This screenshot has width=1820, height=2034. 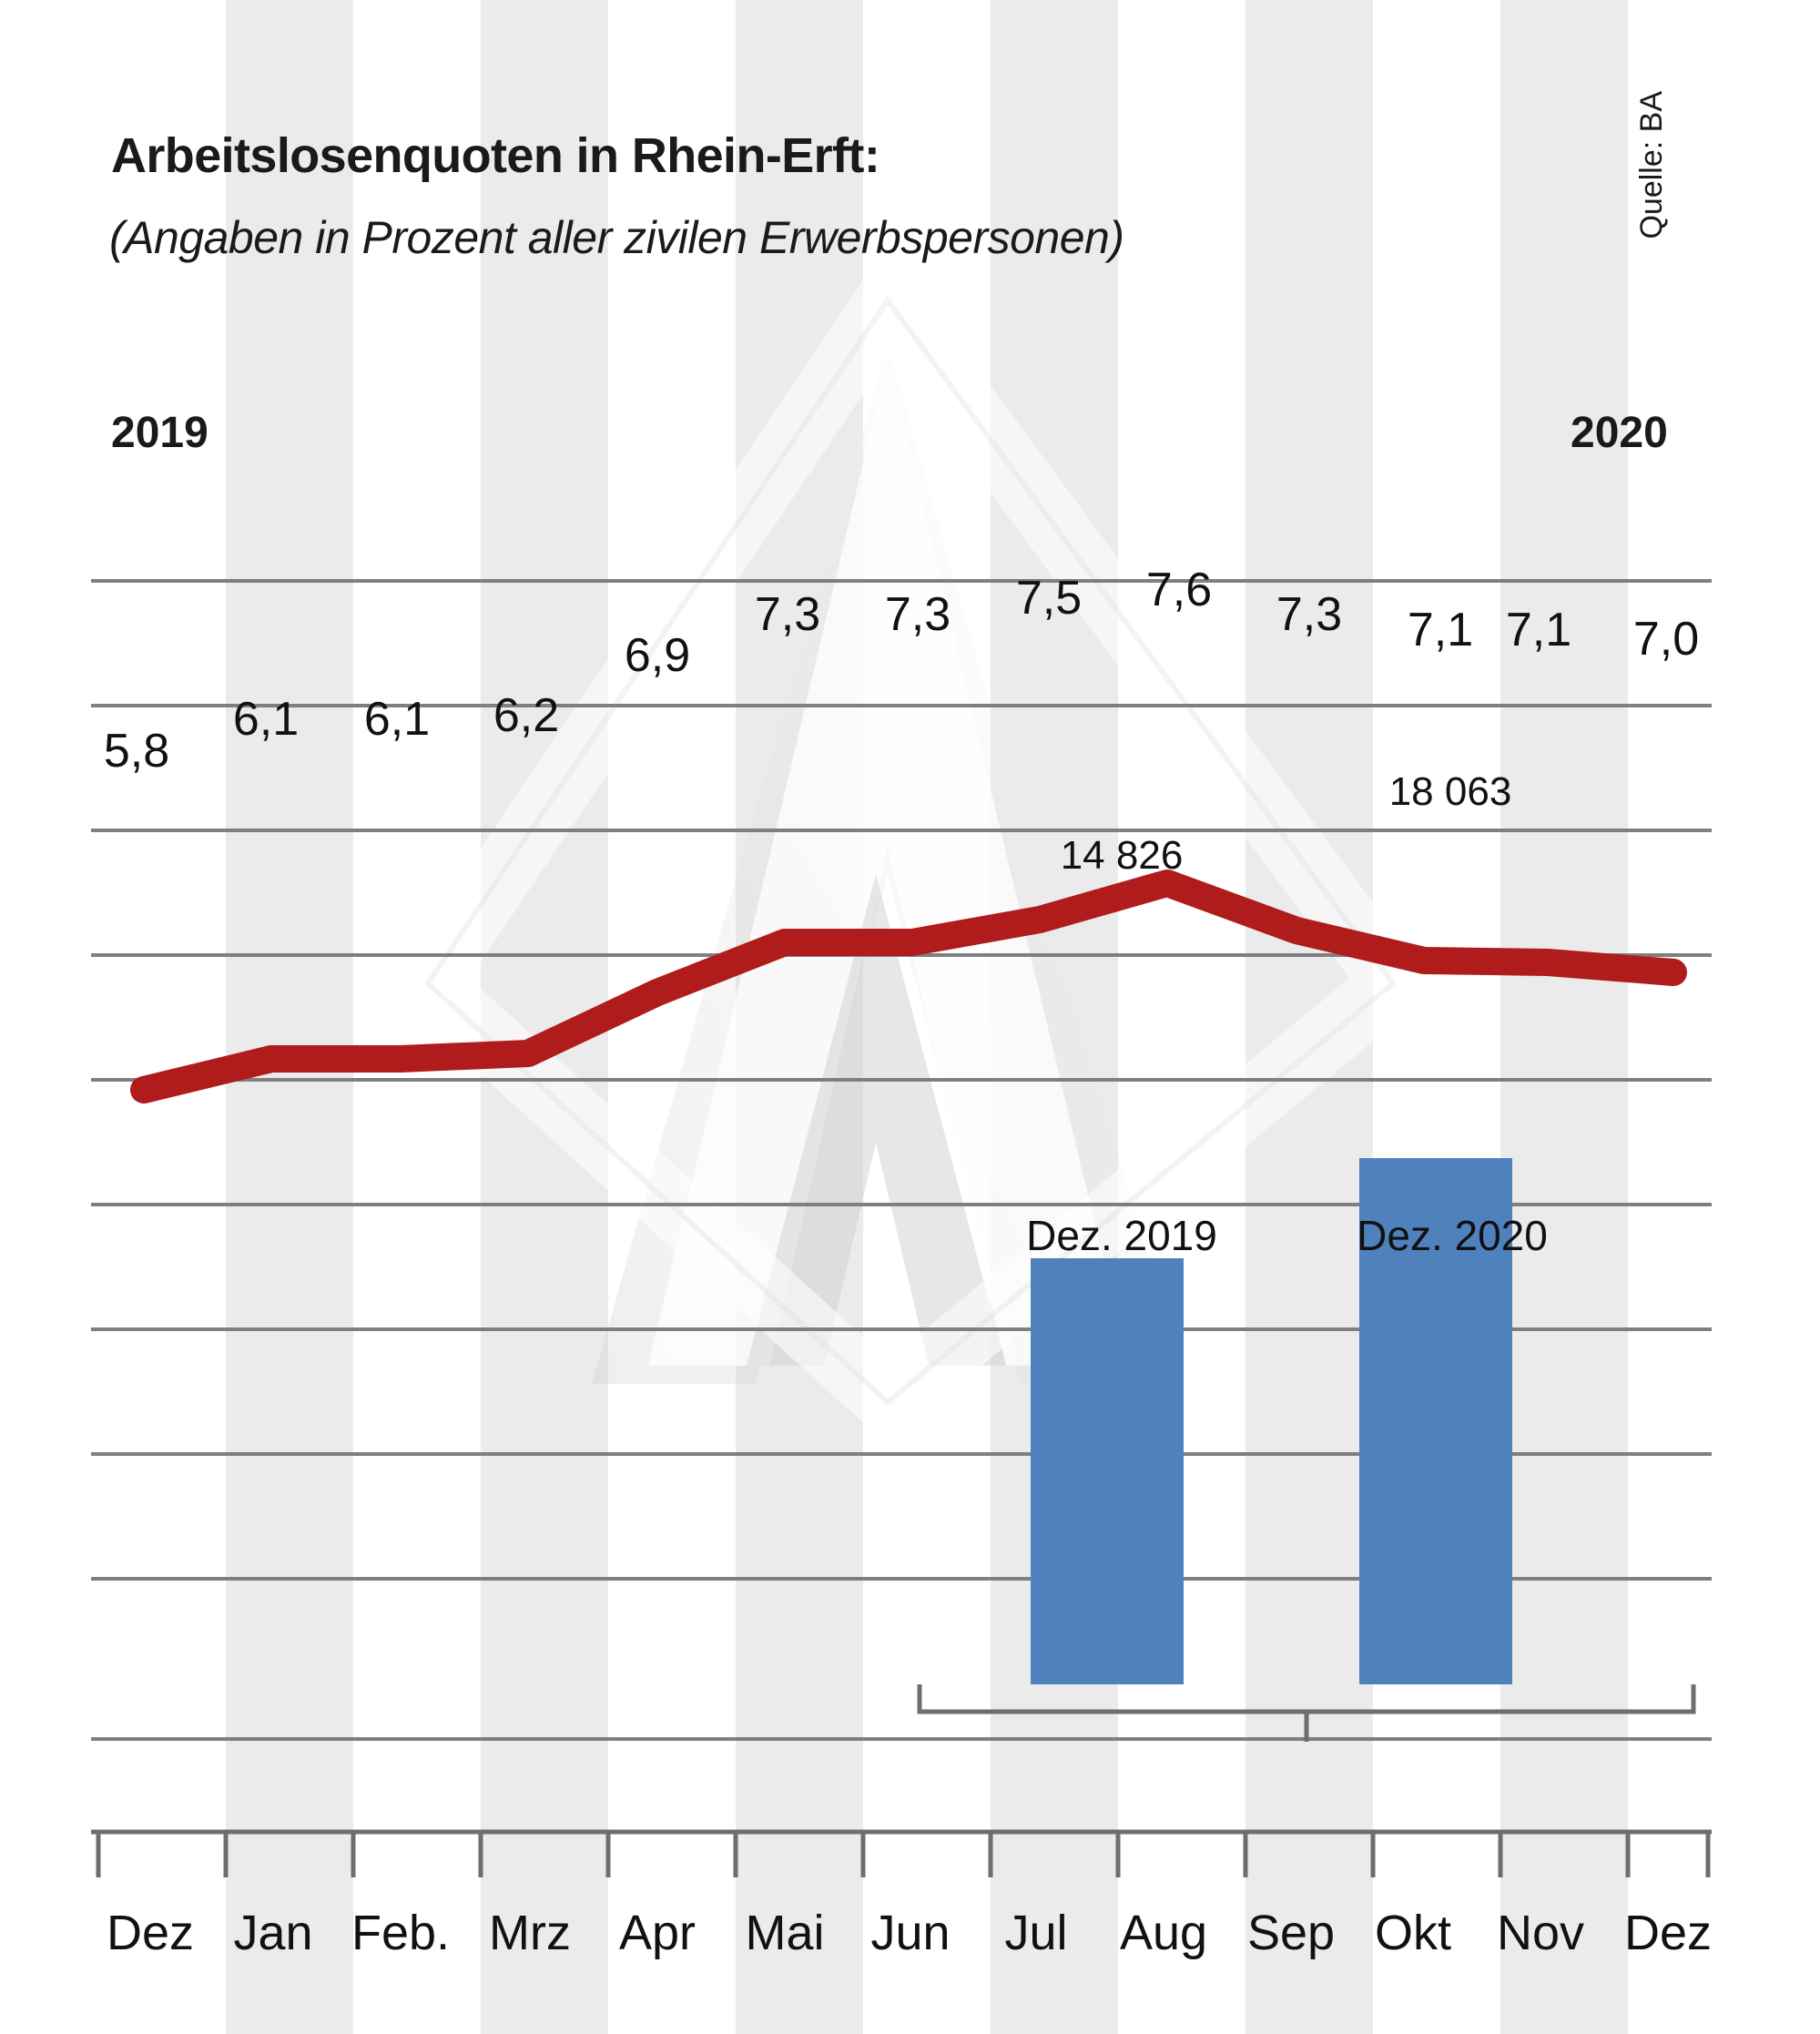 What do you see at coordinates (1620, 433) in the screenshot?
I see `year-label-right: 2020` at bounding box center [1620, 433].